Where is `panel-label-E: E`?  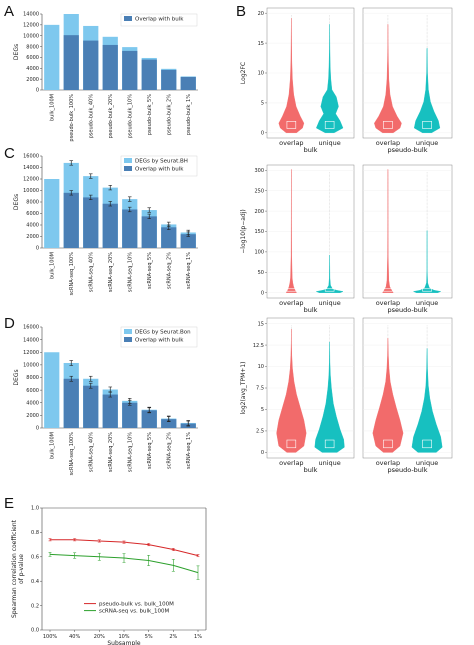 panel-label-E: E is located at coordinates (9, 503).